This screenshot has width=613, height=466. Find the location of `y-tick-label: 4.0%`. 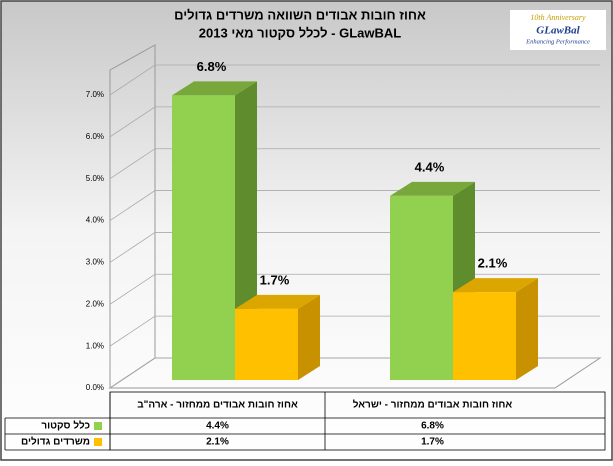

y-tick-label: 4.0% is located at coordinates (95, 220).